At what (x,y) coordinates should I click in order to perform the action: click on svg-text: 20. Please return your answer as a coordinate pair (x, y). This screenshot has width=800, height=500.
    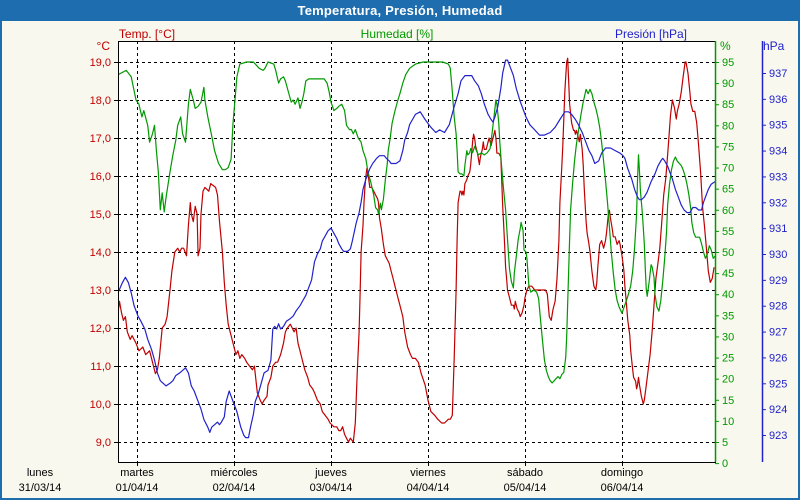
    Looking at the image, I should click on (728, 380).